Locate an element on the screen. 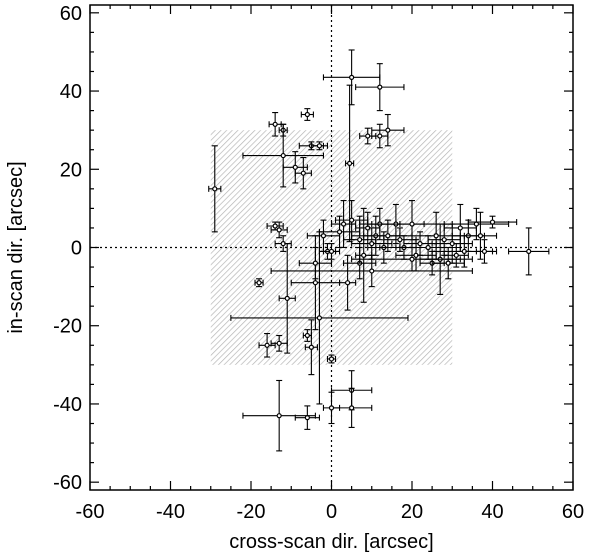  x-tick-labels: -60 -40 -20 0 20 40 60 is located at coordinates (330, 512).